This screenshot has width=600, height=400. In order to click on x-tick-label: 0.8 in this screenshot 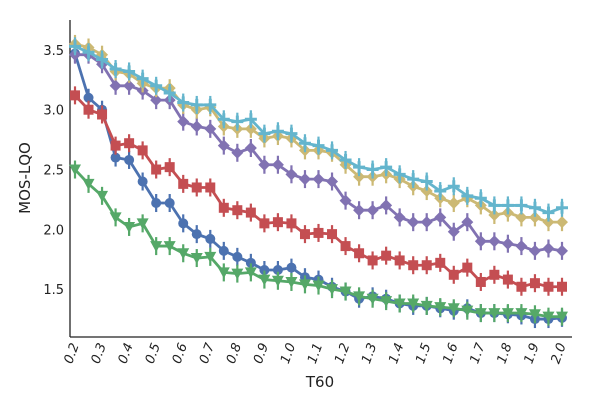, I will do `click(234, 353)`.